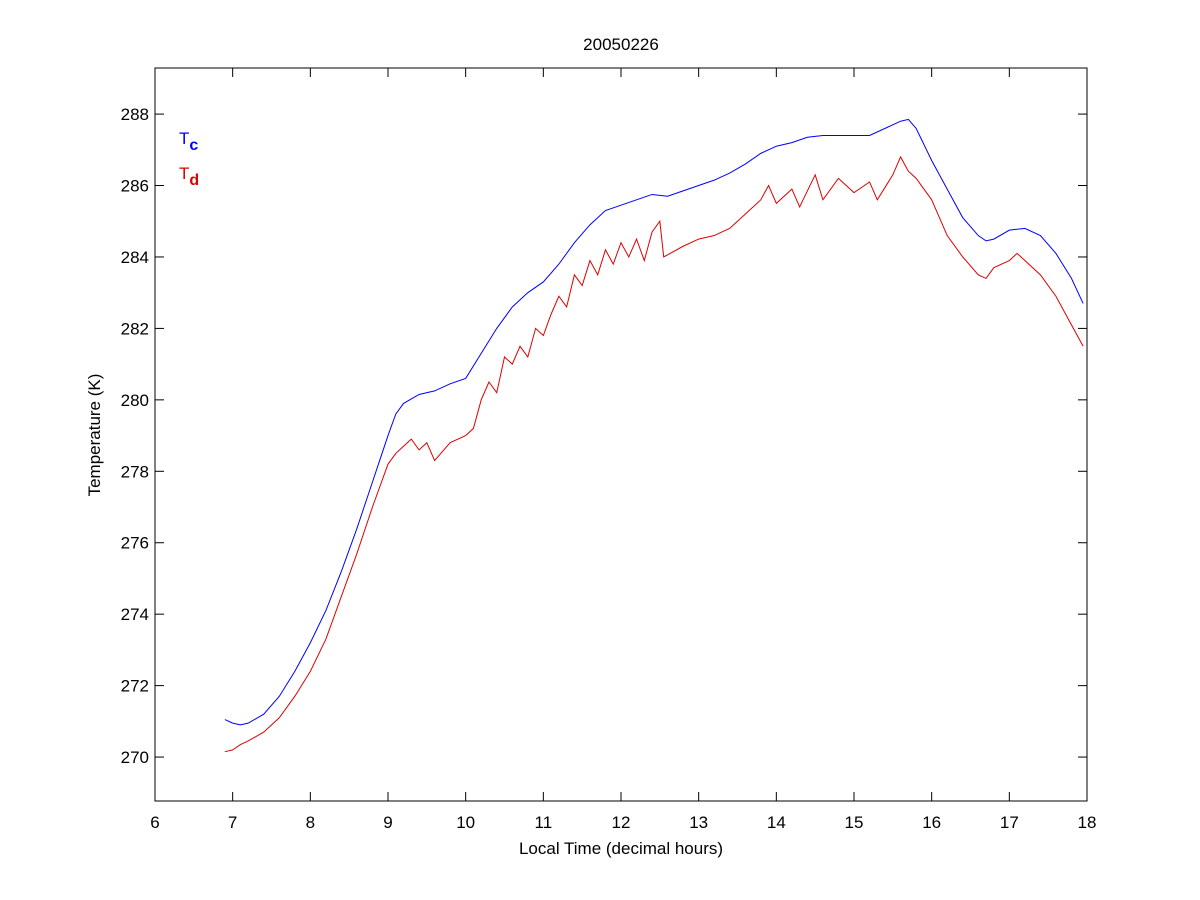  Describe the element at coordinates (698, 822) in the screenshot. I see `x-tick-label: 13` at that location.